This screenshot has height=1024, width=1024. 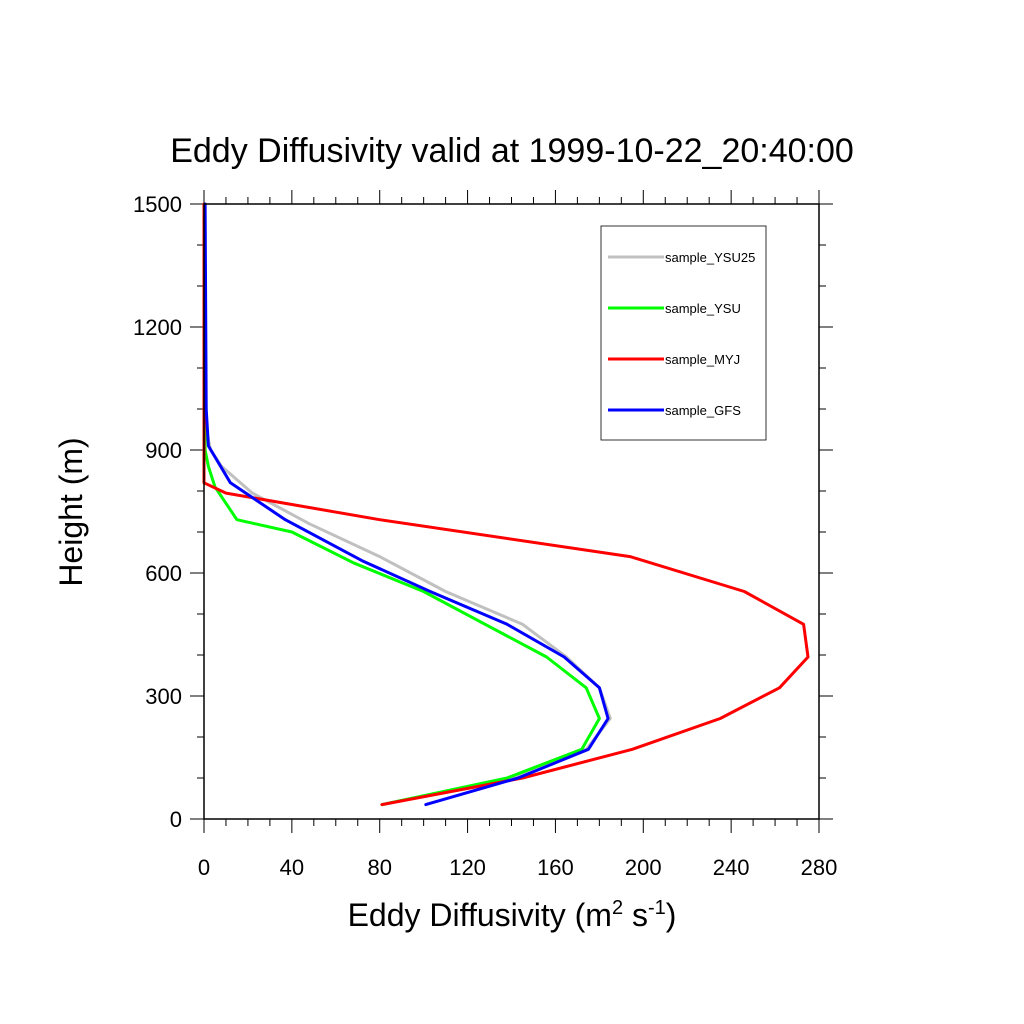 I want to click on legend-box, so click(x=683, y=333).